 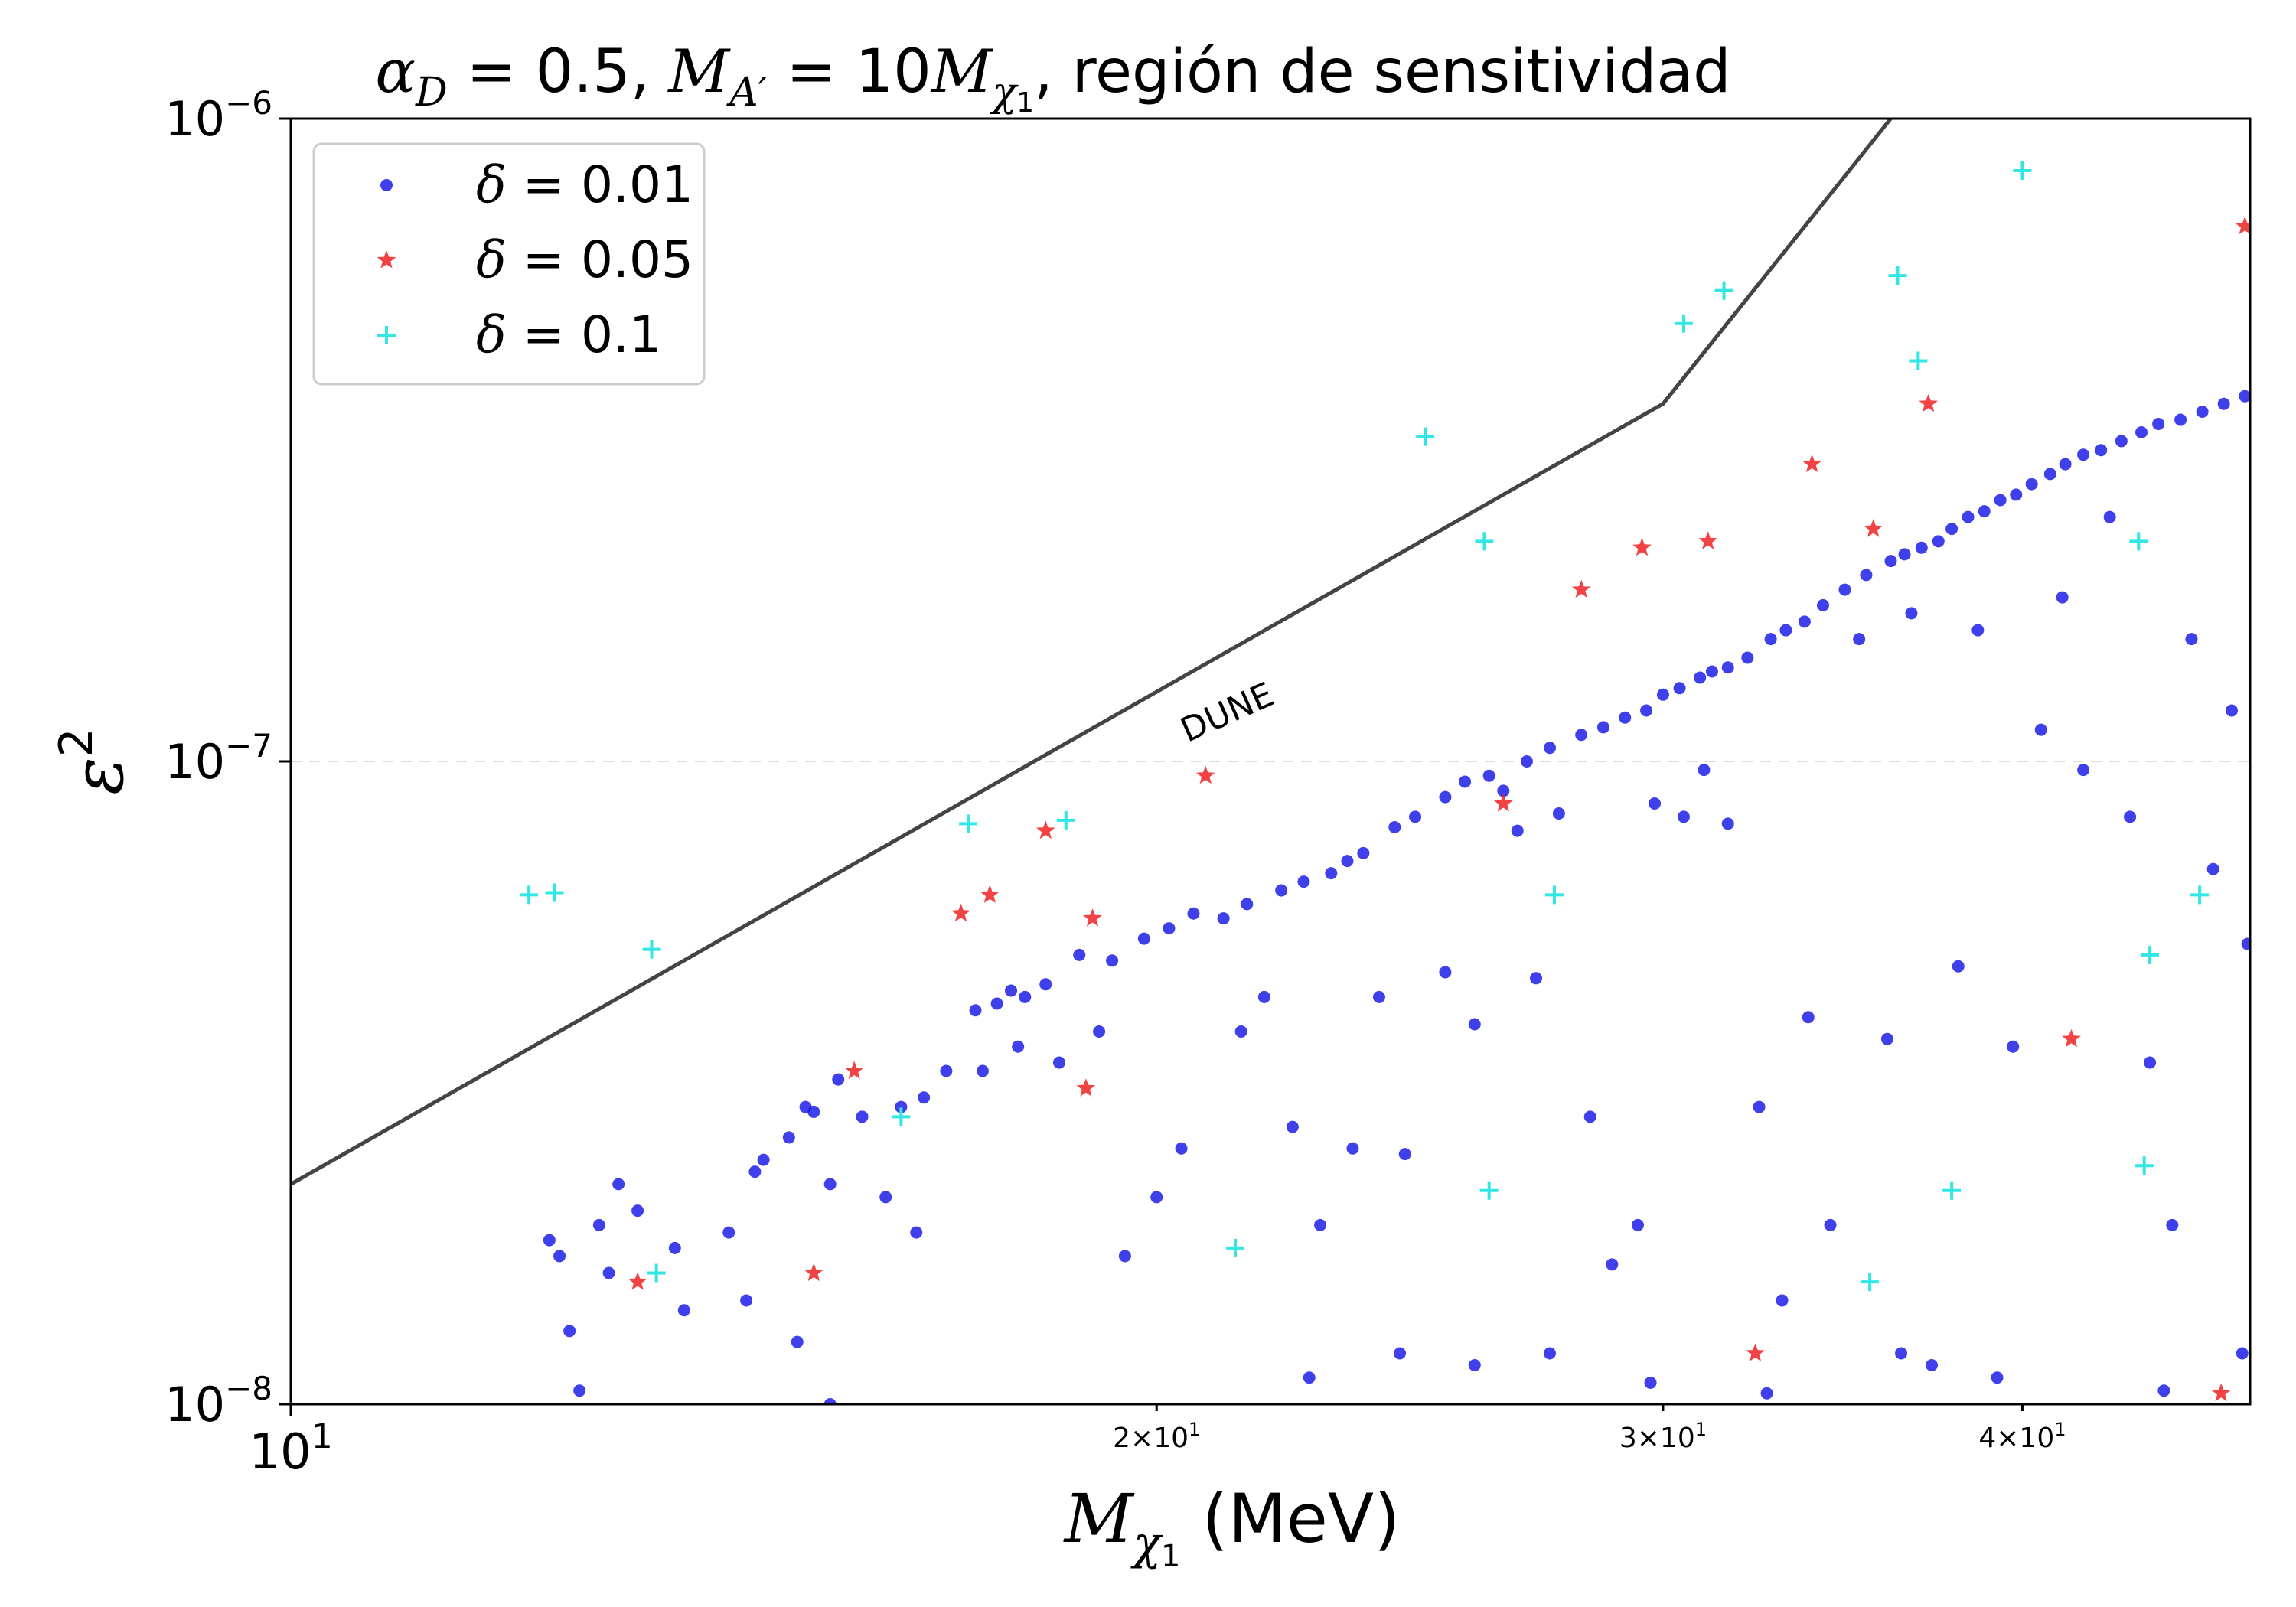 I want to click on x-tick-label: 3×101, so click(x=1663, y=1436).